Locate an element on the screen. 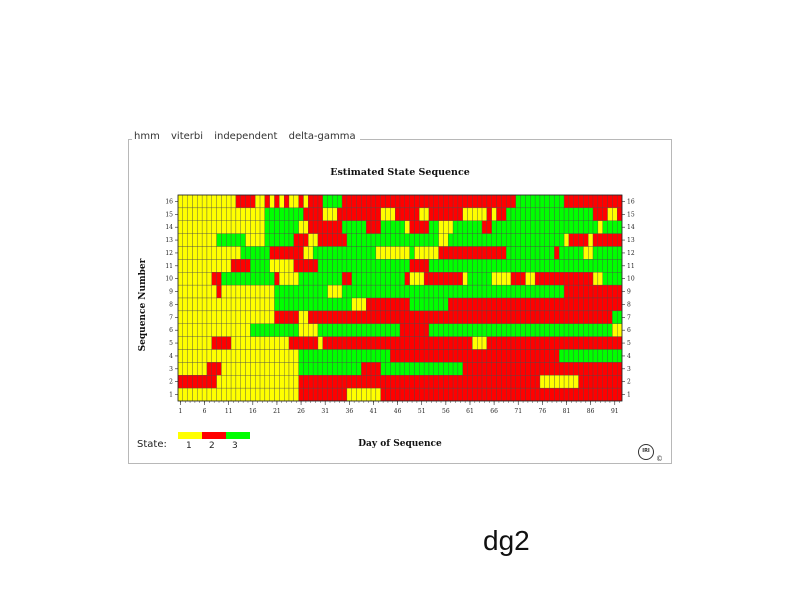 The width and height of the screenshot is (800, 600). y-tick-label-right: 16 is located at coordinates (631, 201).